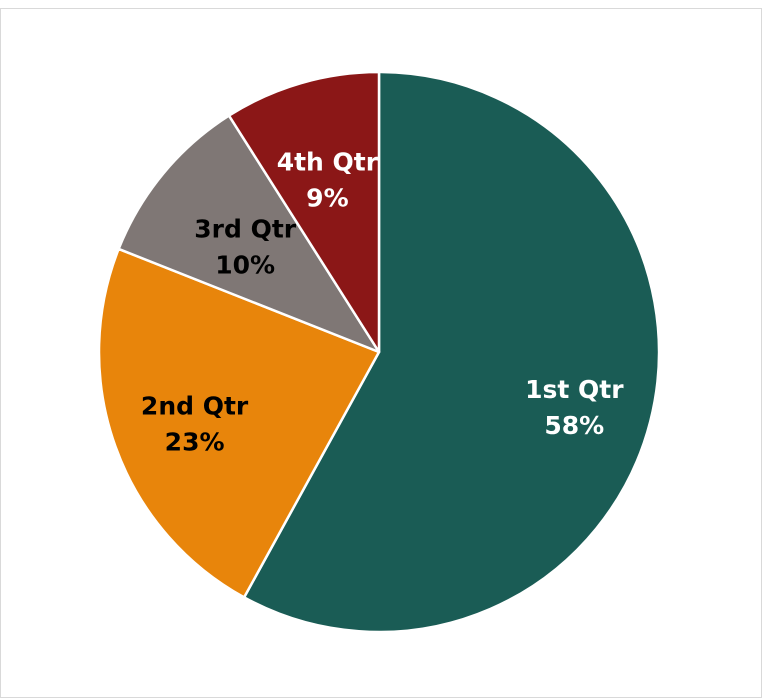 This screenshot has height=700, width=764. What do you see at coordinates (327, 198) in the screenshot?
I see `slice-label-percent: 9%` at bounding box center [327, 198].